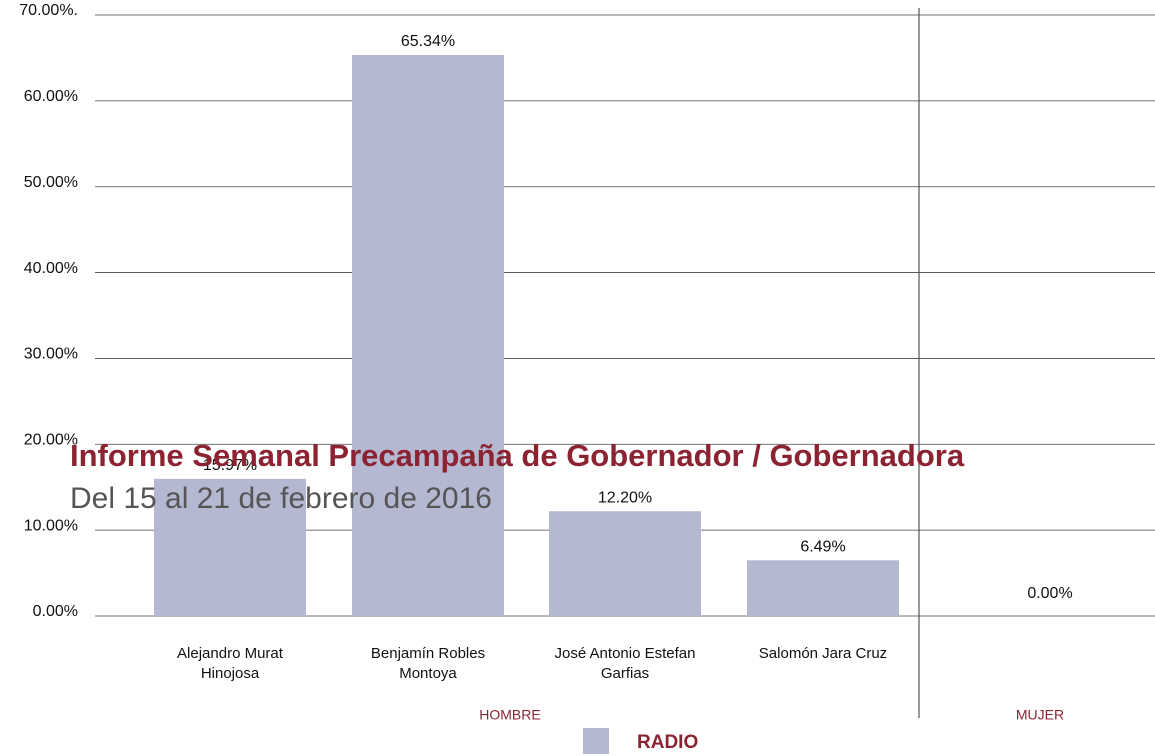  Describe the element at coordinates (51, 440) in the screenshot. I see `y-tick-label: 20.00%` at that location.